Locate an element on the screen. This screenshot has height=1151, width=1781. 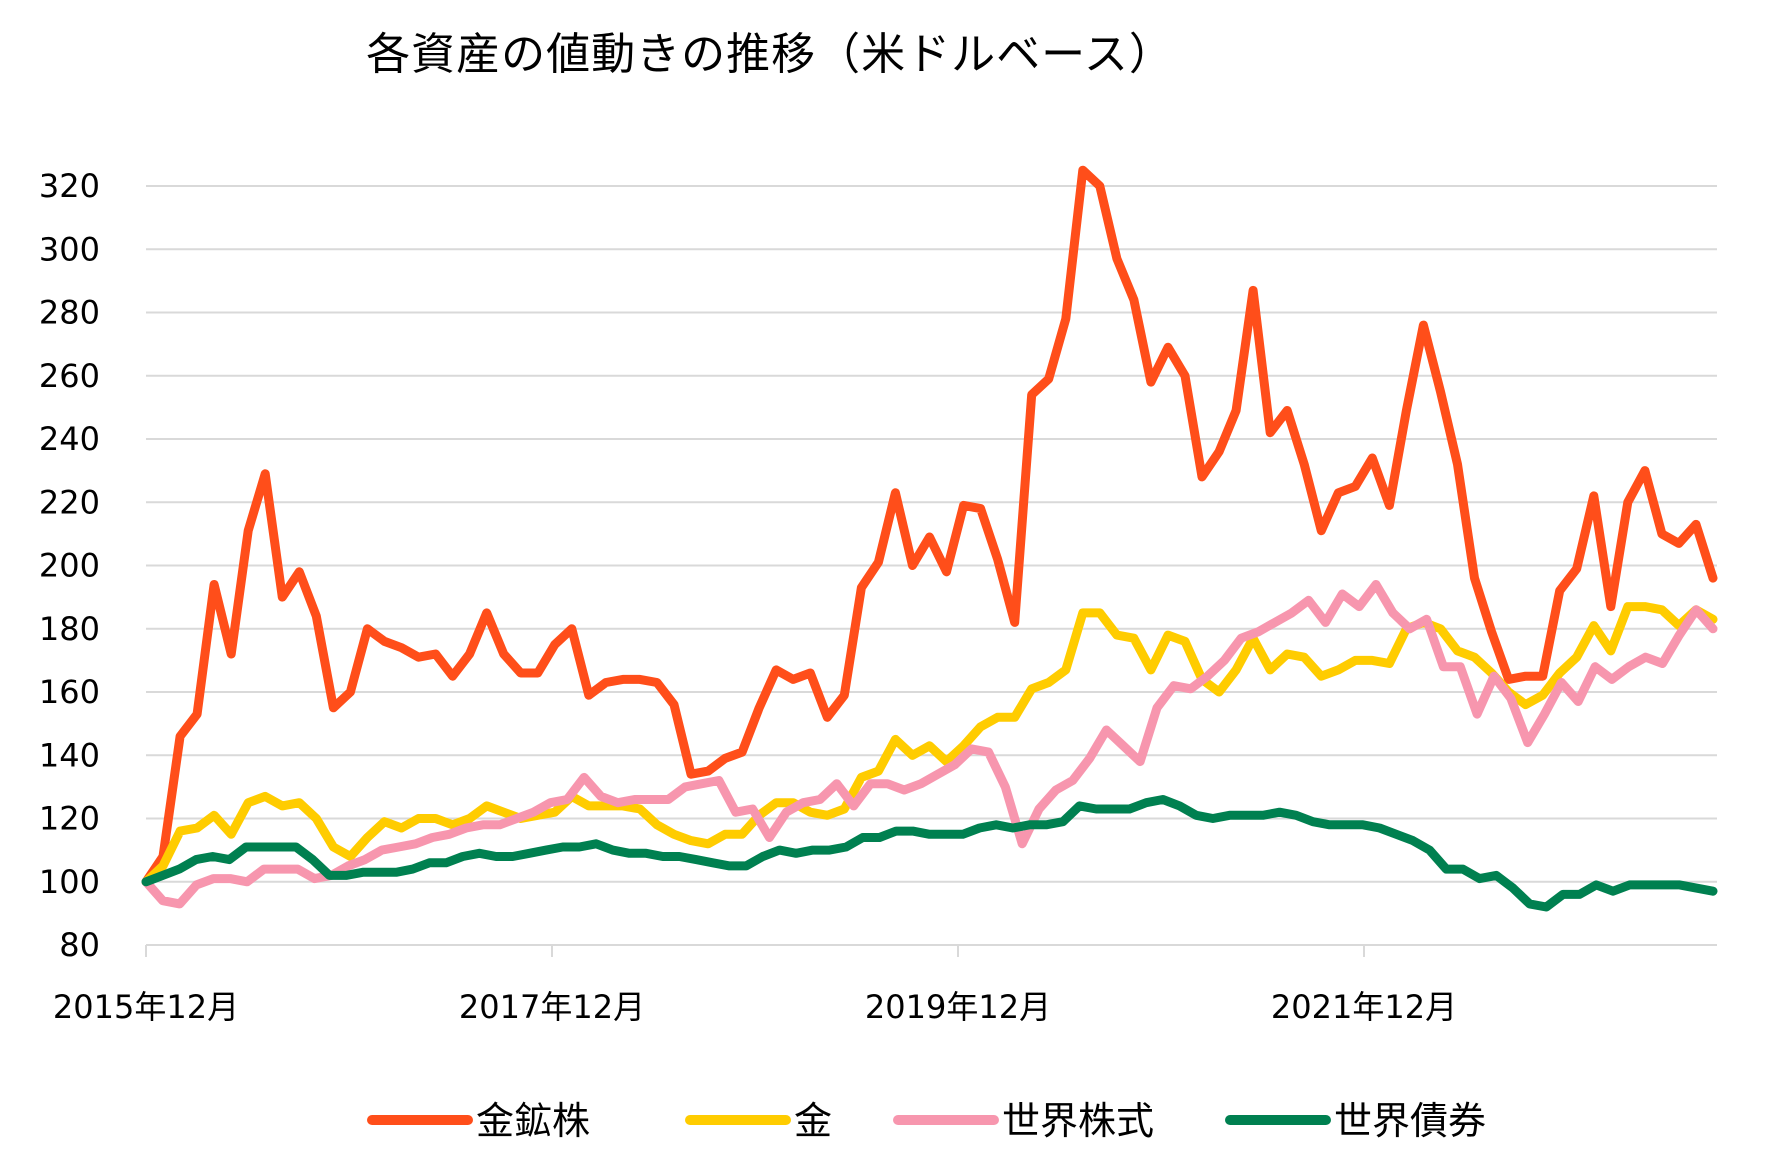
y-tick-label: 80 is located at coordinates (79, 945).